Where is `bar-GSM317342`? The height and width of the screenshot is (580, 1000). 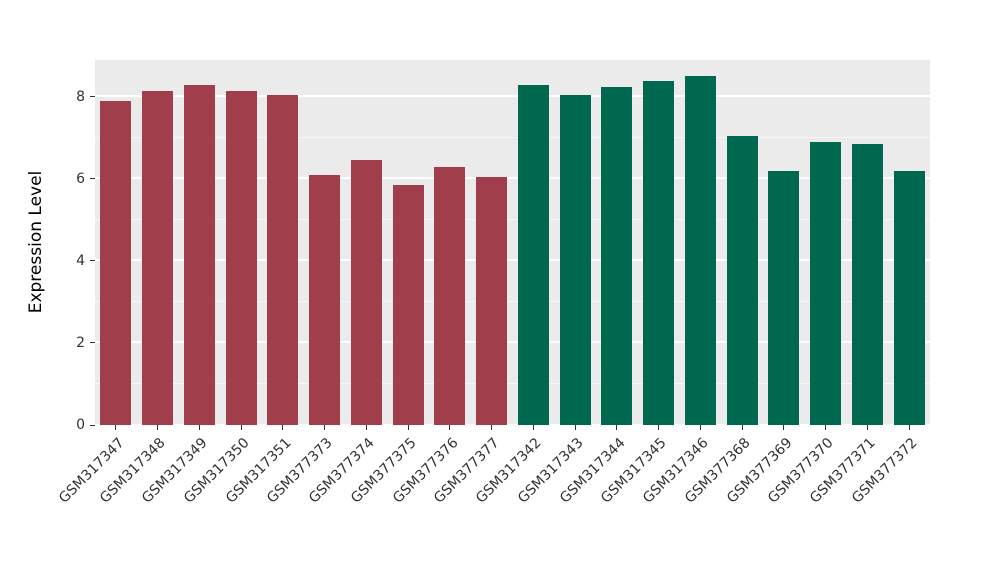 bar-GSM317342 is located at coordinates (533, 254).